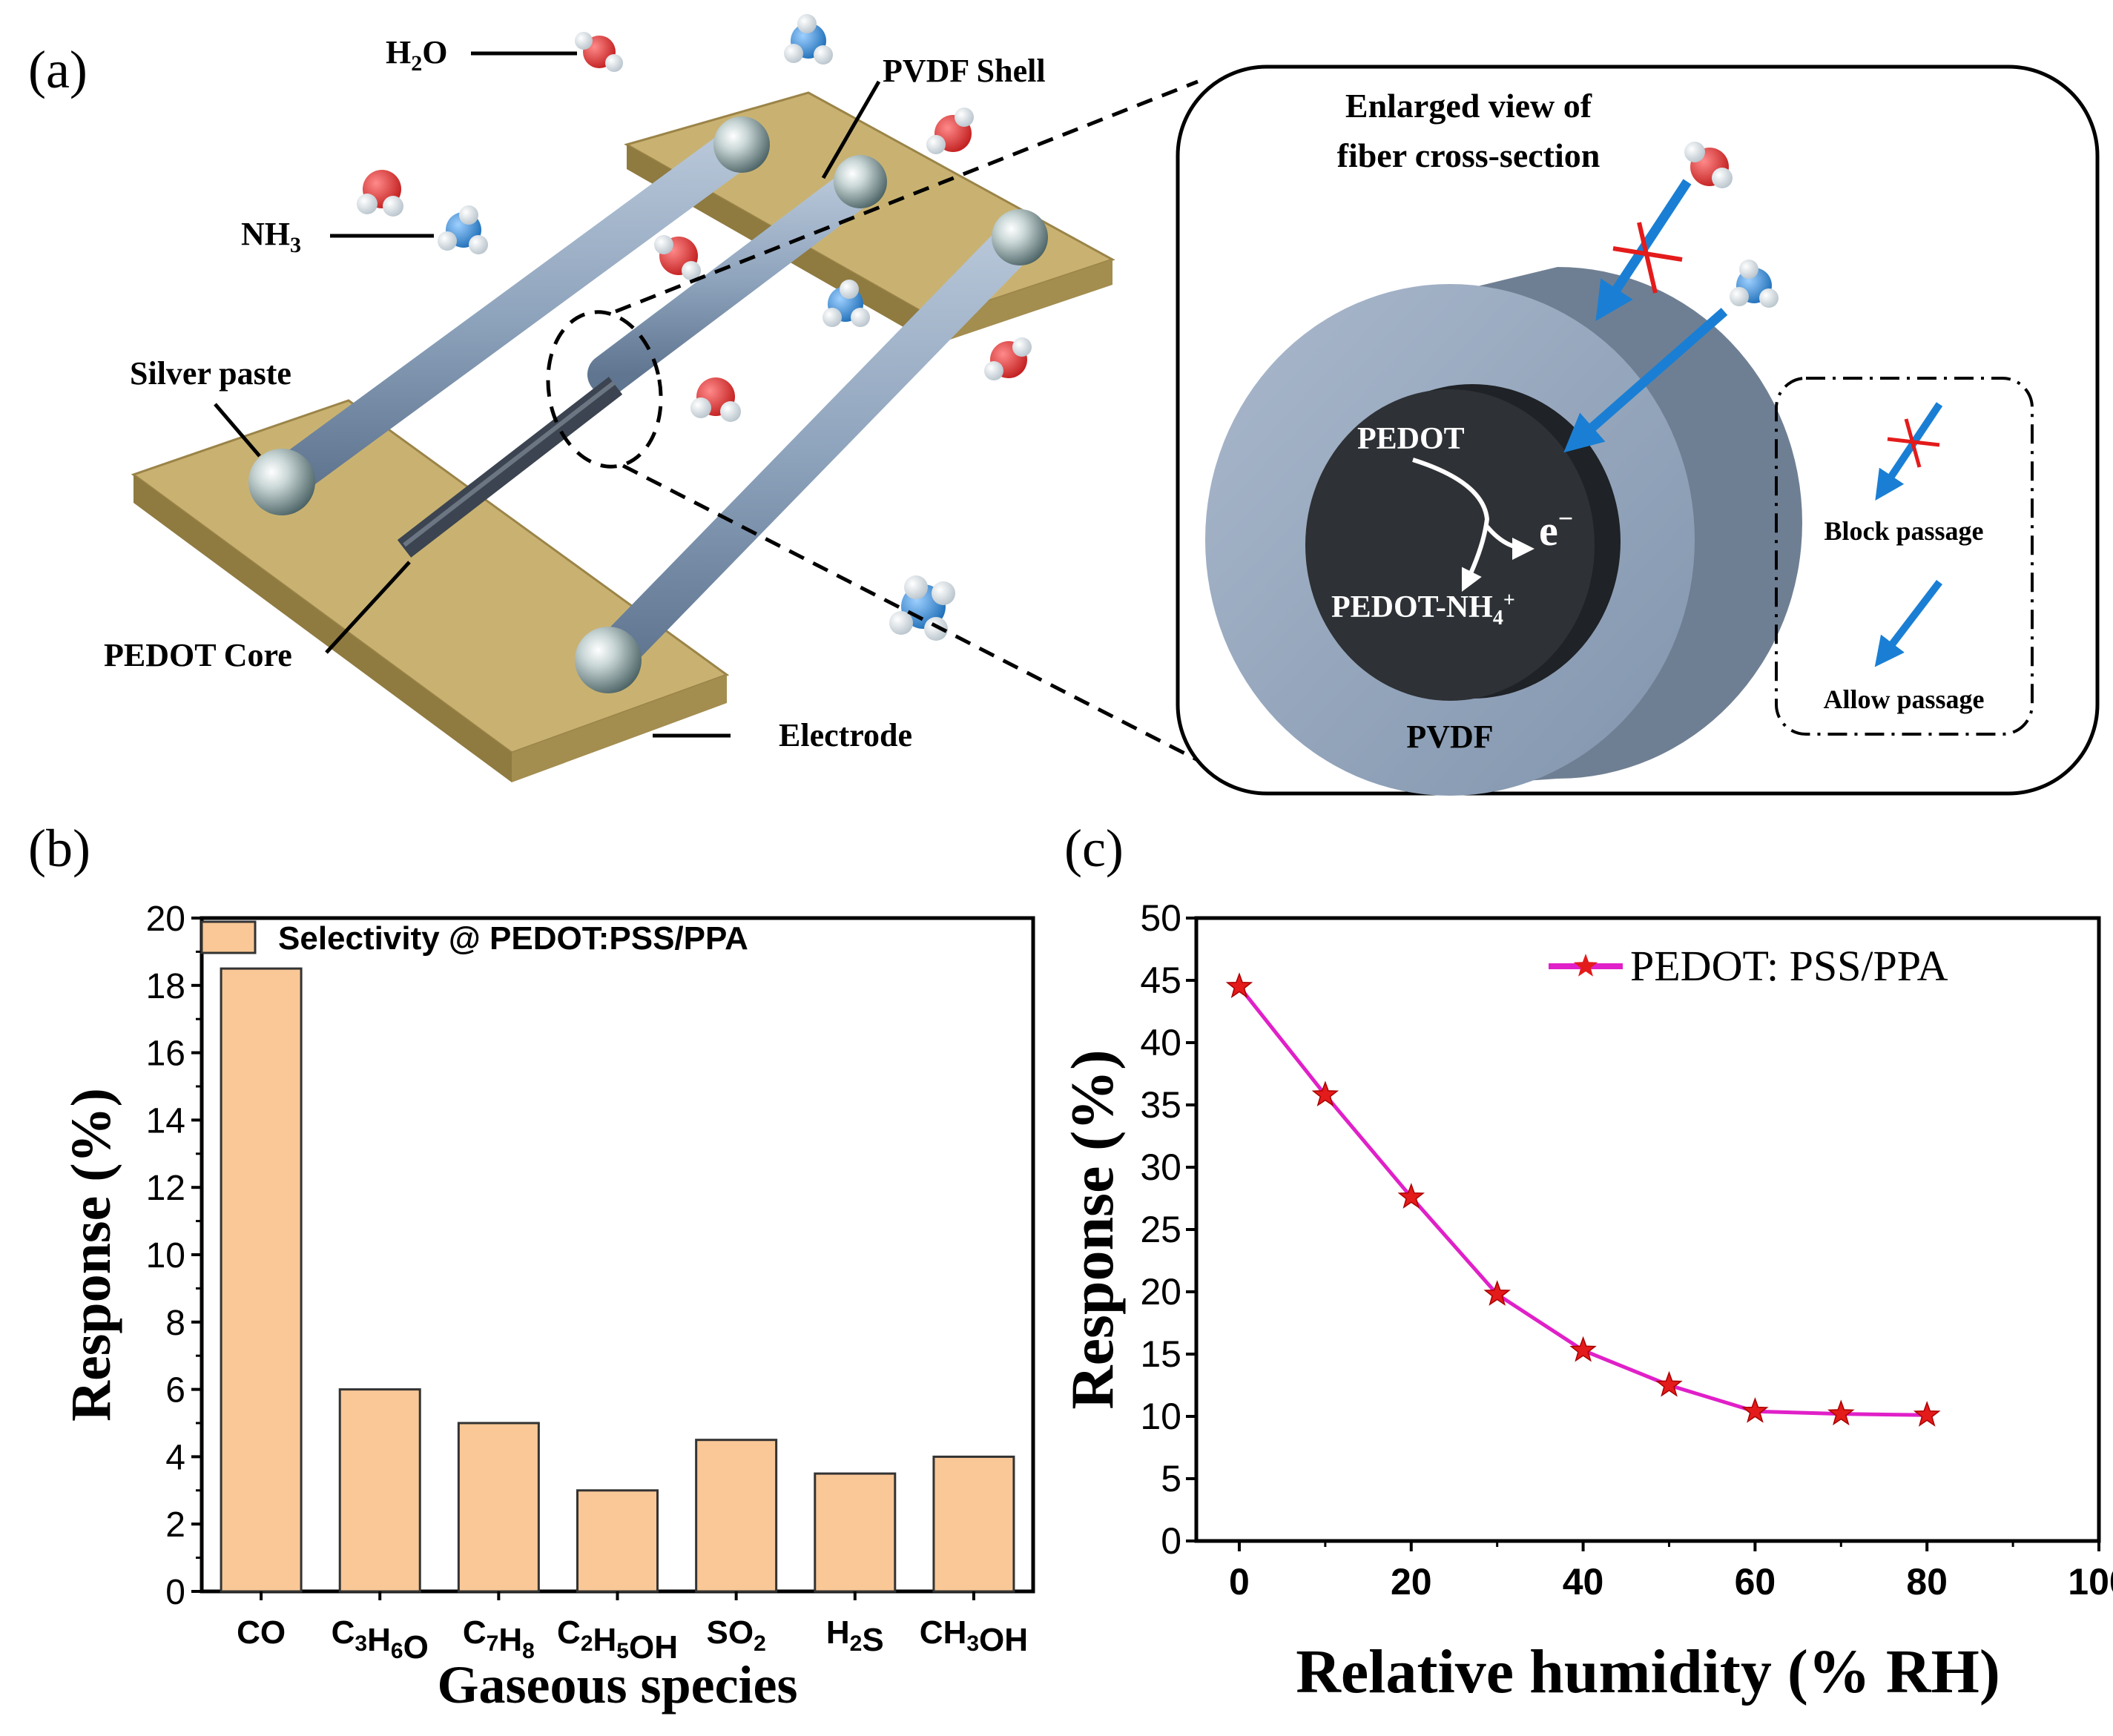 The height and width of the screenshot is (1736, 2113). Describe the element at coordinates (974, 1524) in the screenshot. I see `bar-ch3oh` at that location.